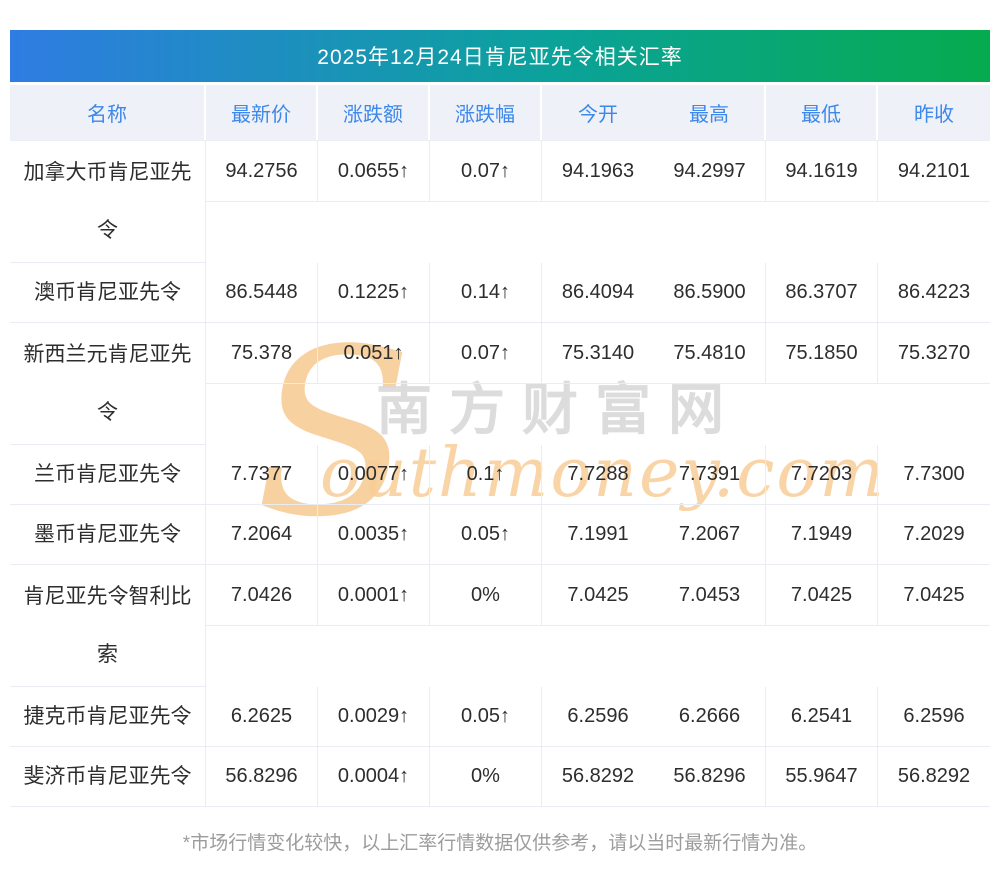  I want to click on table-title-bar: 2025年12月24日肯尼亚先令相关汇率, so click(500, 56).